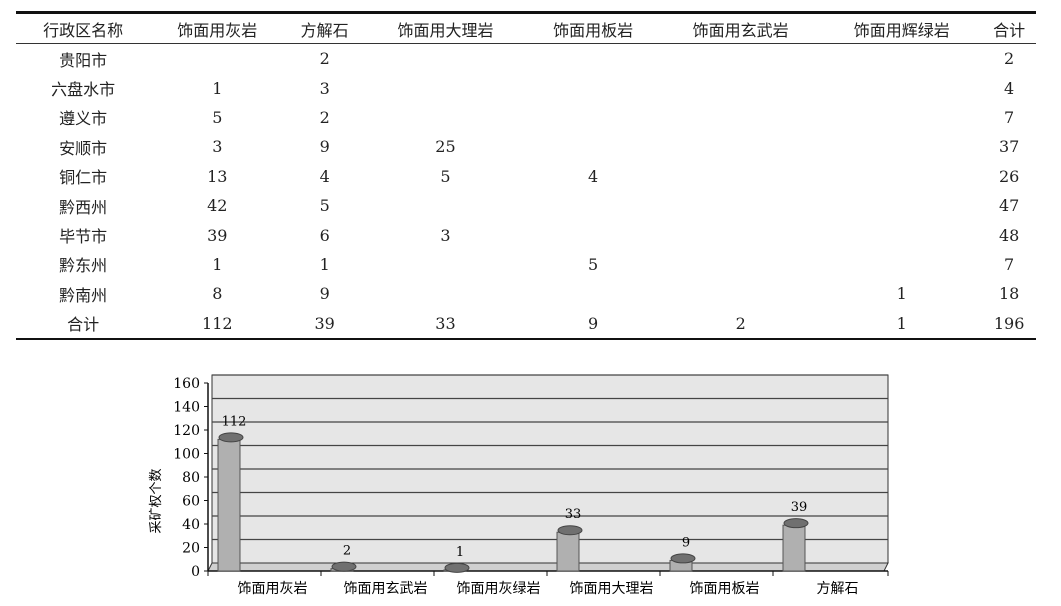 The image size is (1061, 606). Describe the element at coordinates (725, 589) in the screenshot. I see `x-tick-label: 饰面用板岩` at that location.